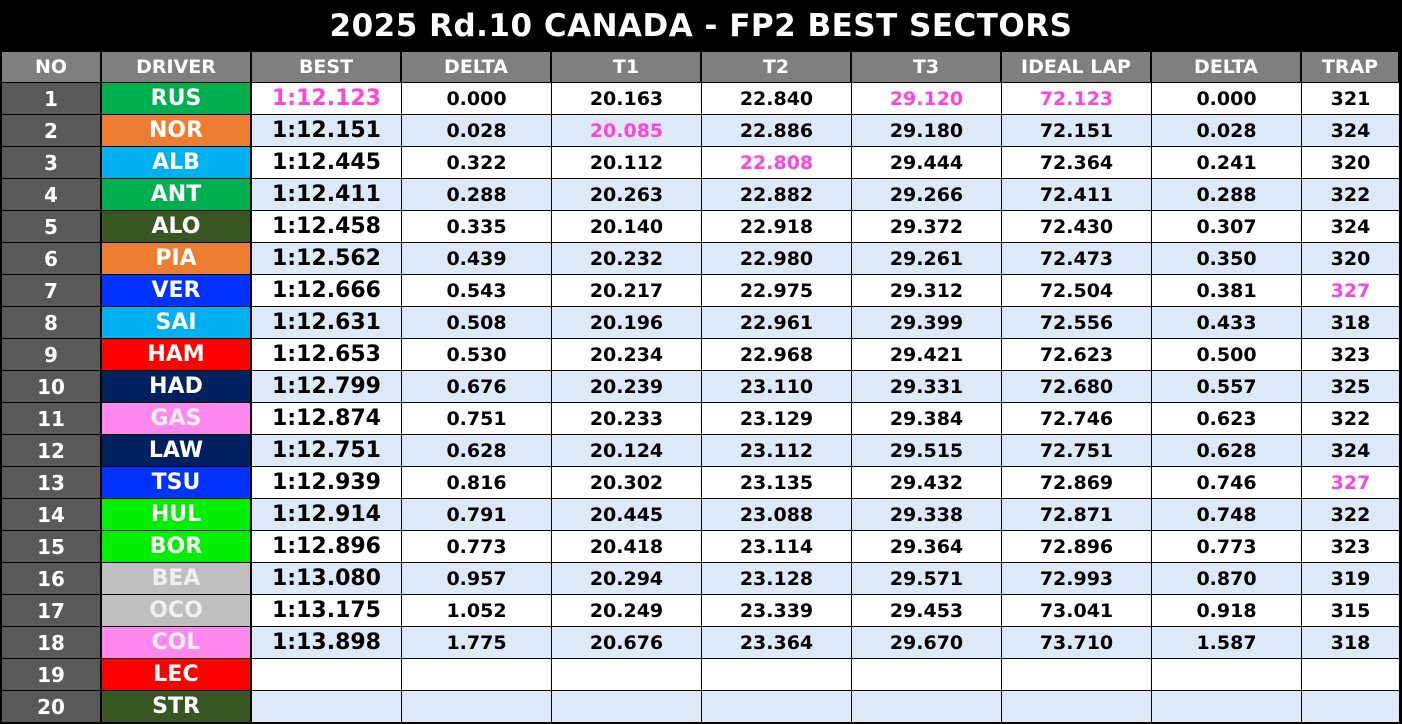 The image size is (1402, 724). What do you see at coordinates (52, 675) in the screenshot?
I see `row-number: 19` at bounding box center [52, 675].